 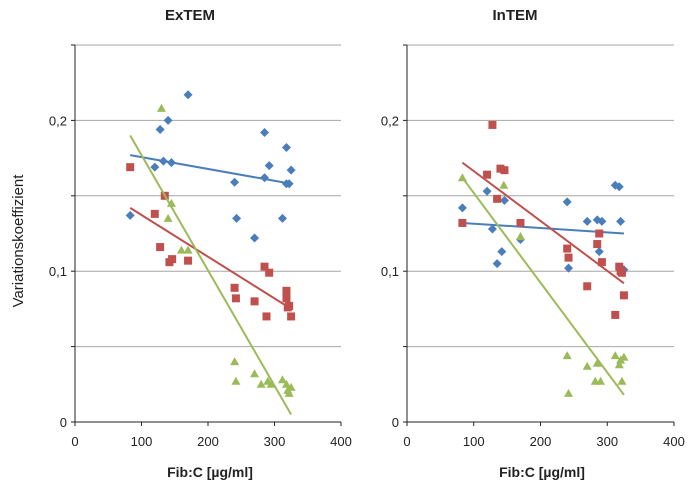 I want to click on x-tick-label: 200, so click(x=208, y=441).